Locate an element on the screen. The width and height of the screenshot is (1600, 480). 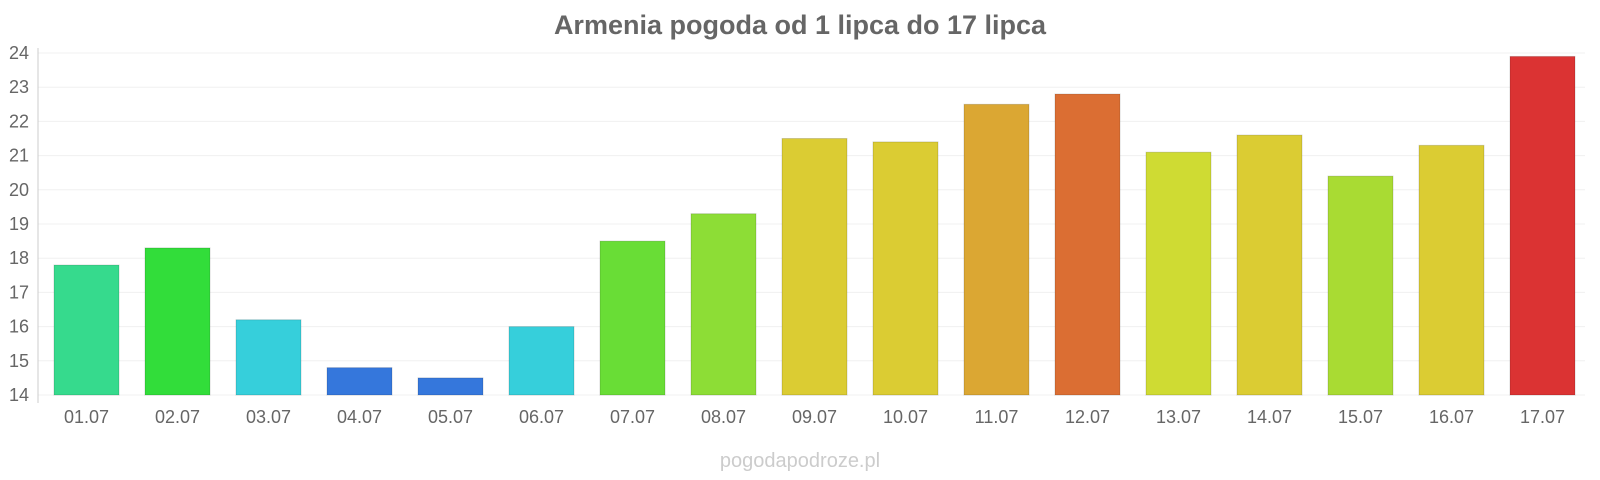
y-tick-label: 20 is located at coordinates (19, 190).